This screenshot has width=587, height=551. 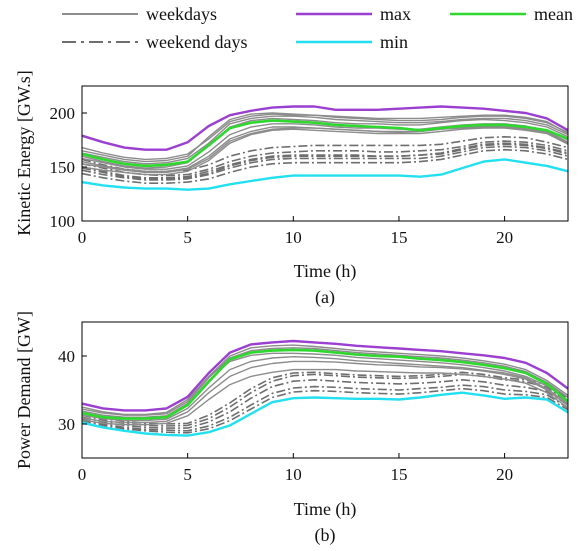 What do you see at coordinates (325, 128) in the screenshot?
I see `series-max-a` at bounding box center [325, 128].